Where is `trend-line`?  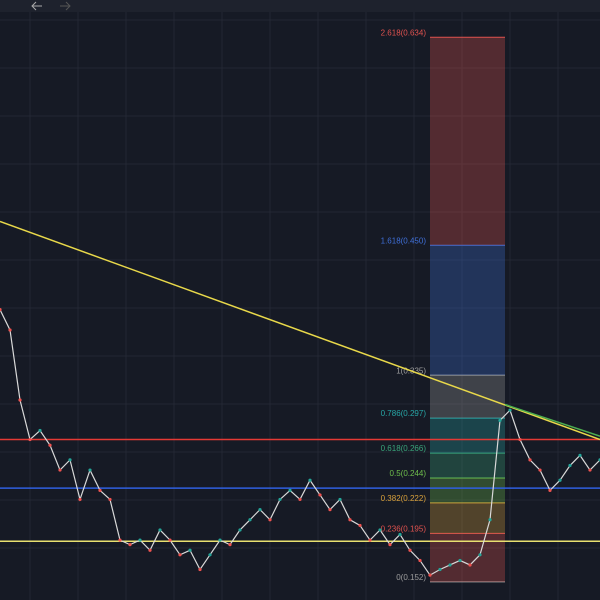 trend-line is located at coordinates (552, 420).